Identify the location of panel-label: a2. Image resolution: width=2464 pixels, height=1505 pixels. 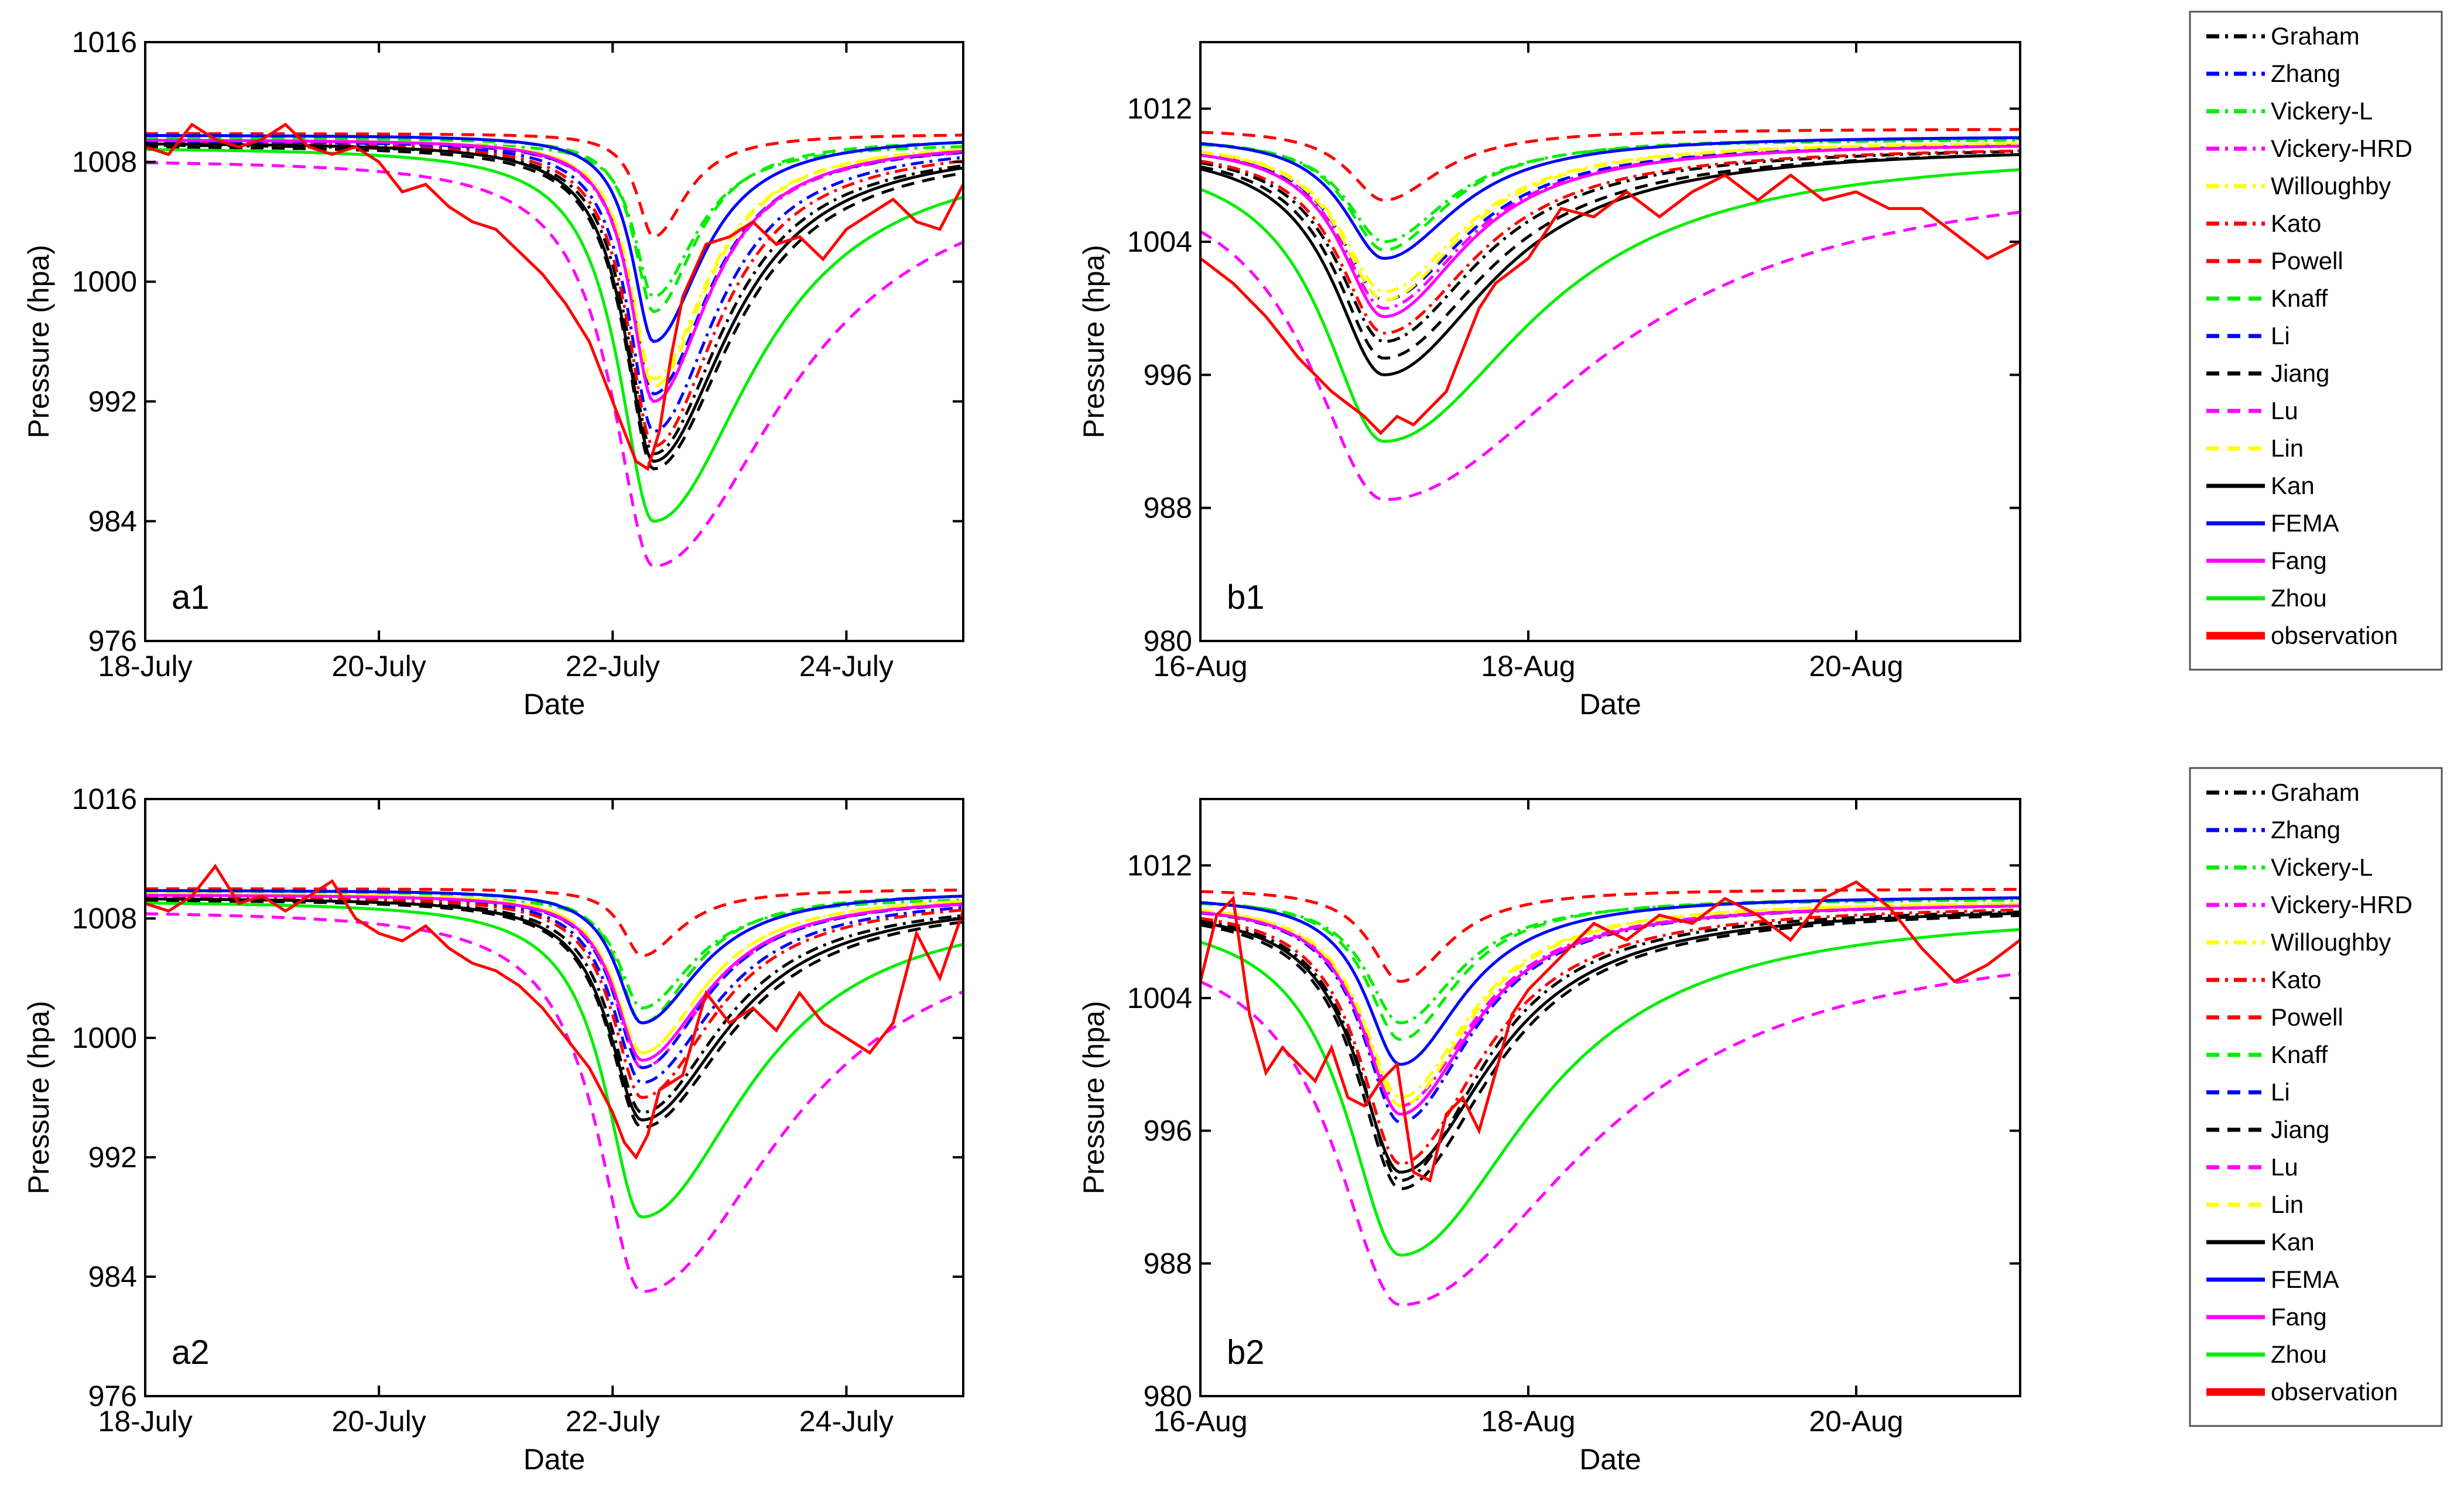
(191, 1353).